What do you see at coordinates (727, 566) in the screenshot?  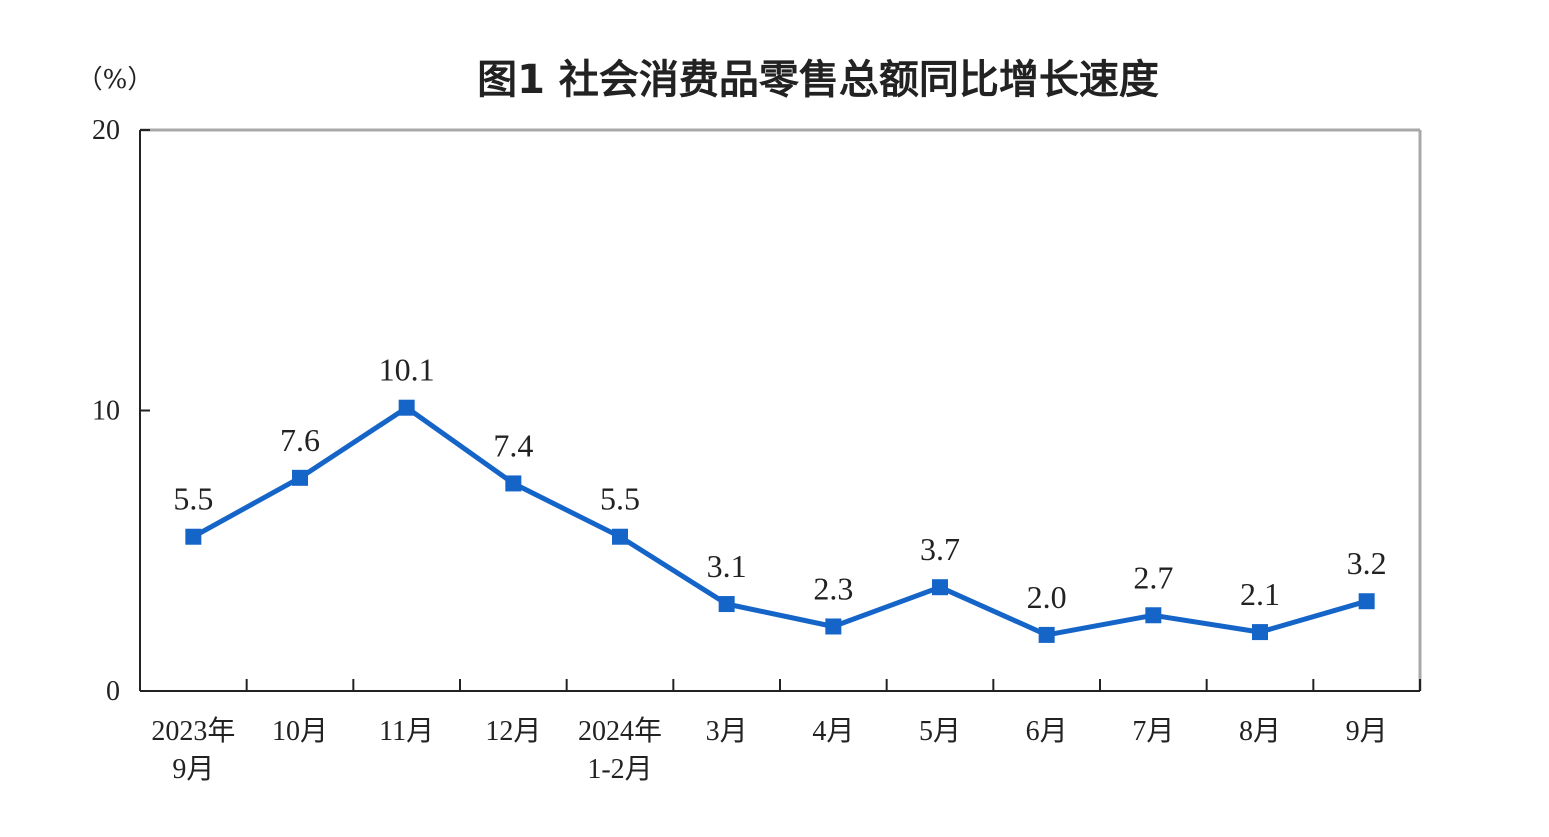 I see `data-label: 3.1` at bounding box center [727, 566].